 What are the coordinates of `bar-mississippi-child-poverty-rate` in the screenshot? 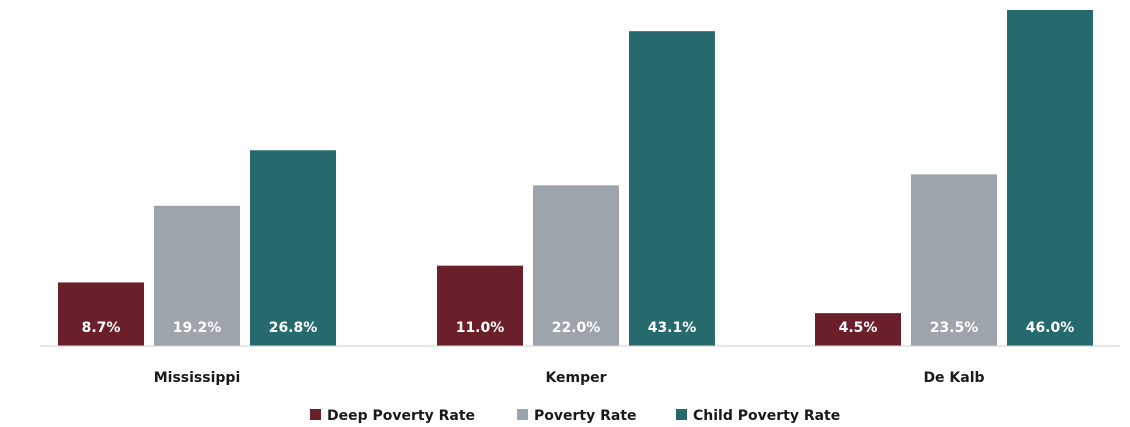 It's located at (293, 248).